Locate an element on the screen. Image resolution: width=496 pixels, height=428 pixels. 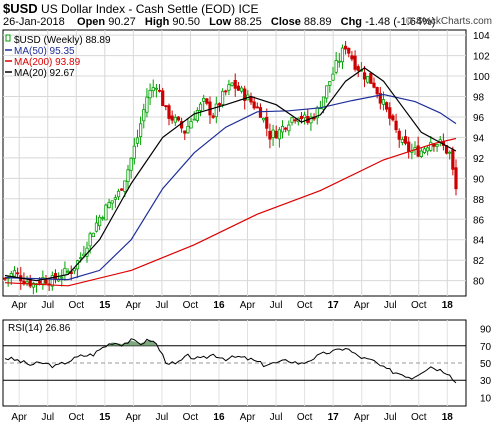
chg-label: Chg is located at coordinates (351, 22).